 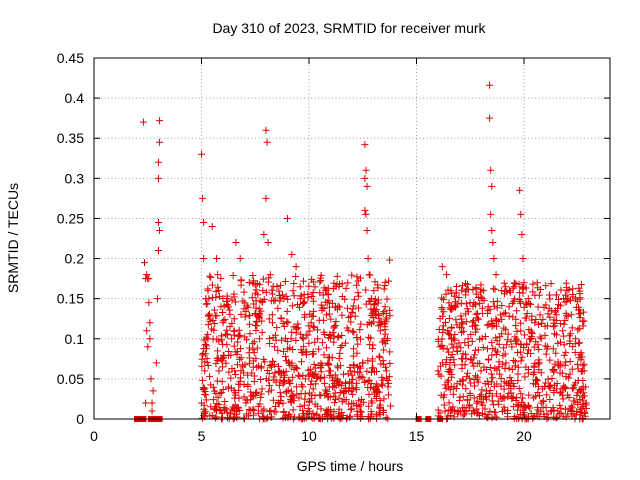 I want to click on y-tick-label: 0.25, so click(x=70, y=218).